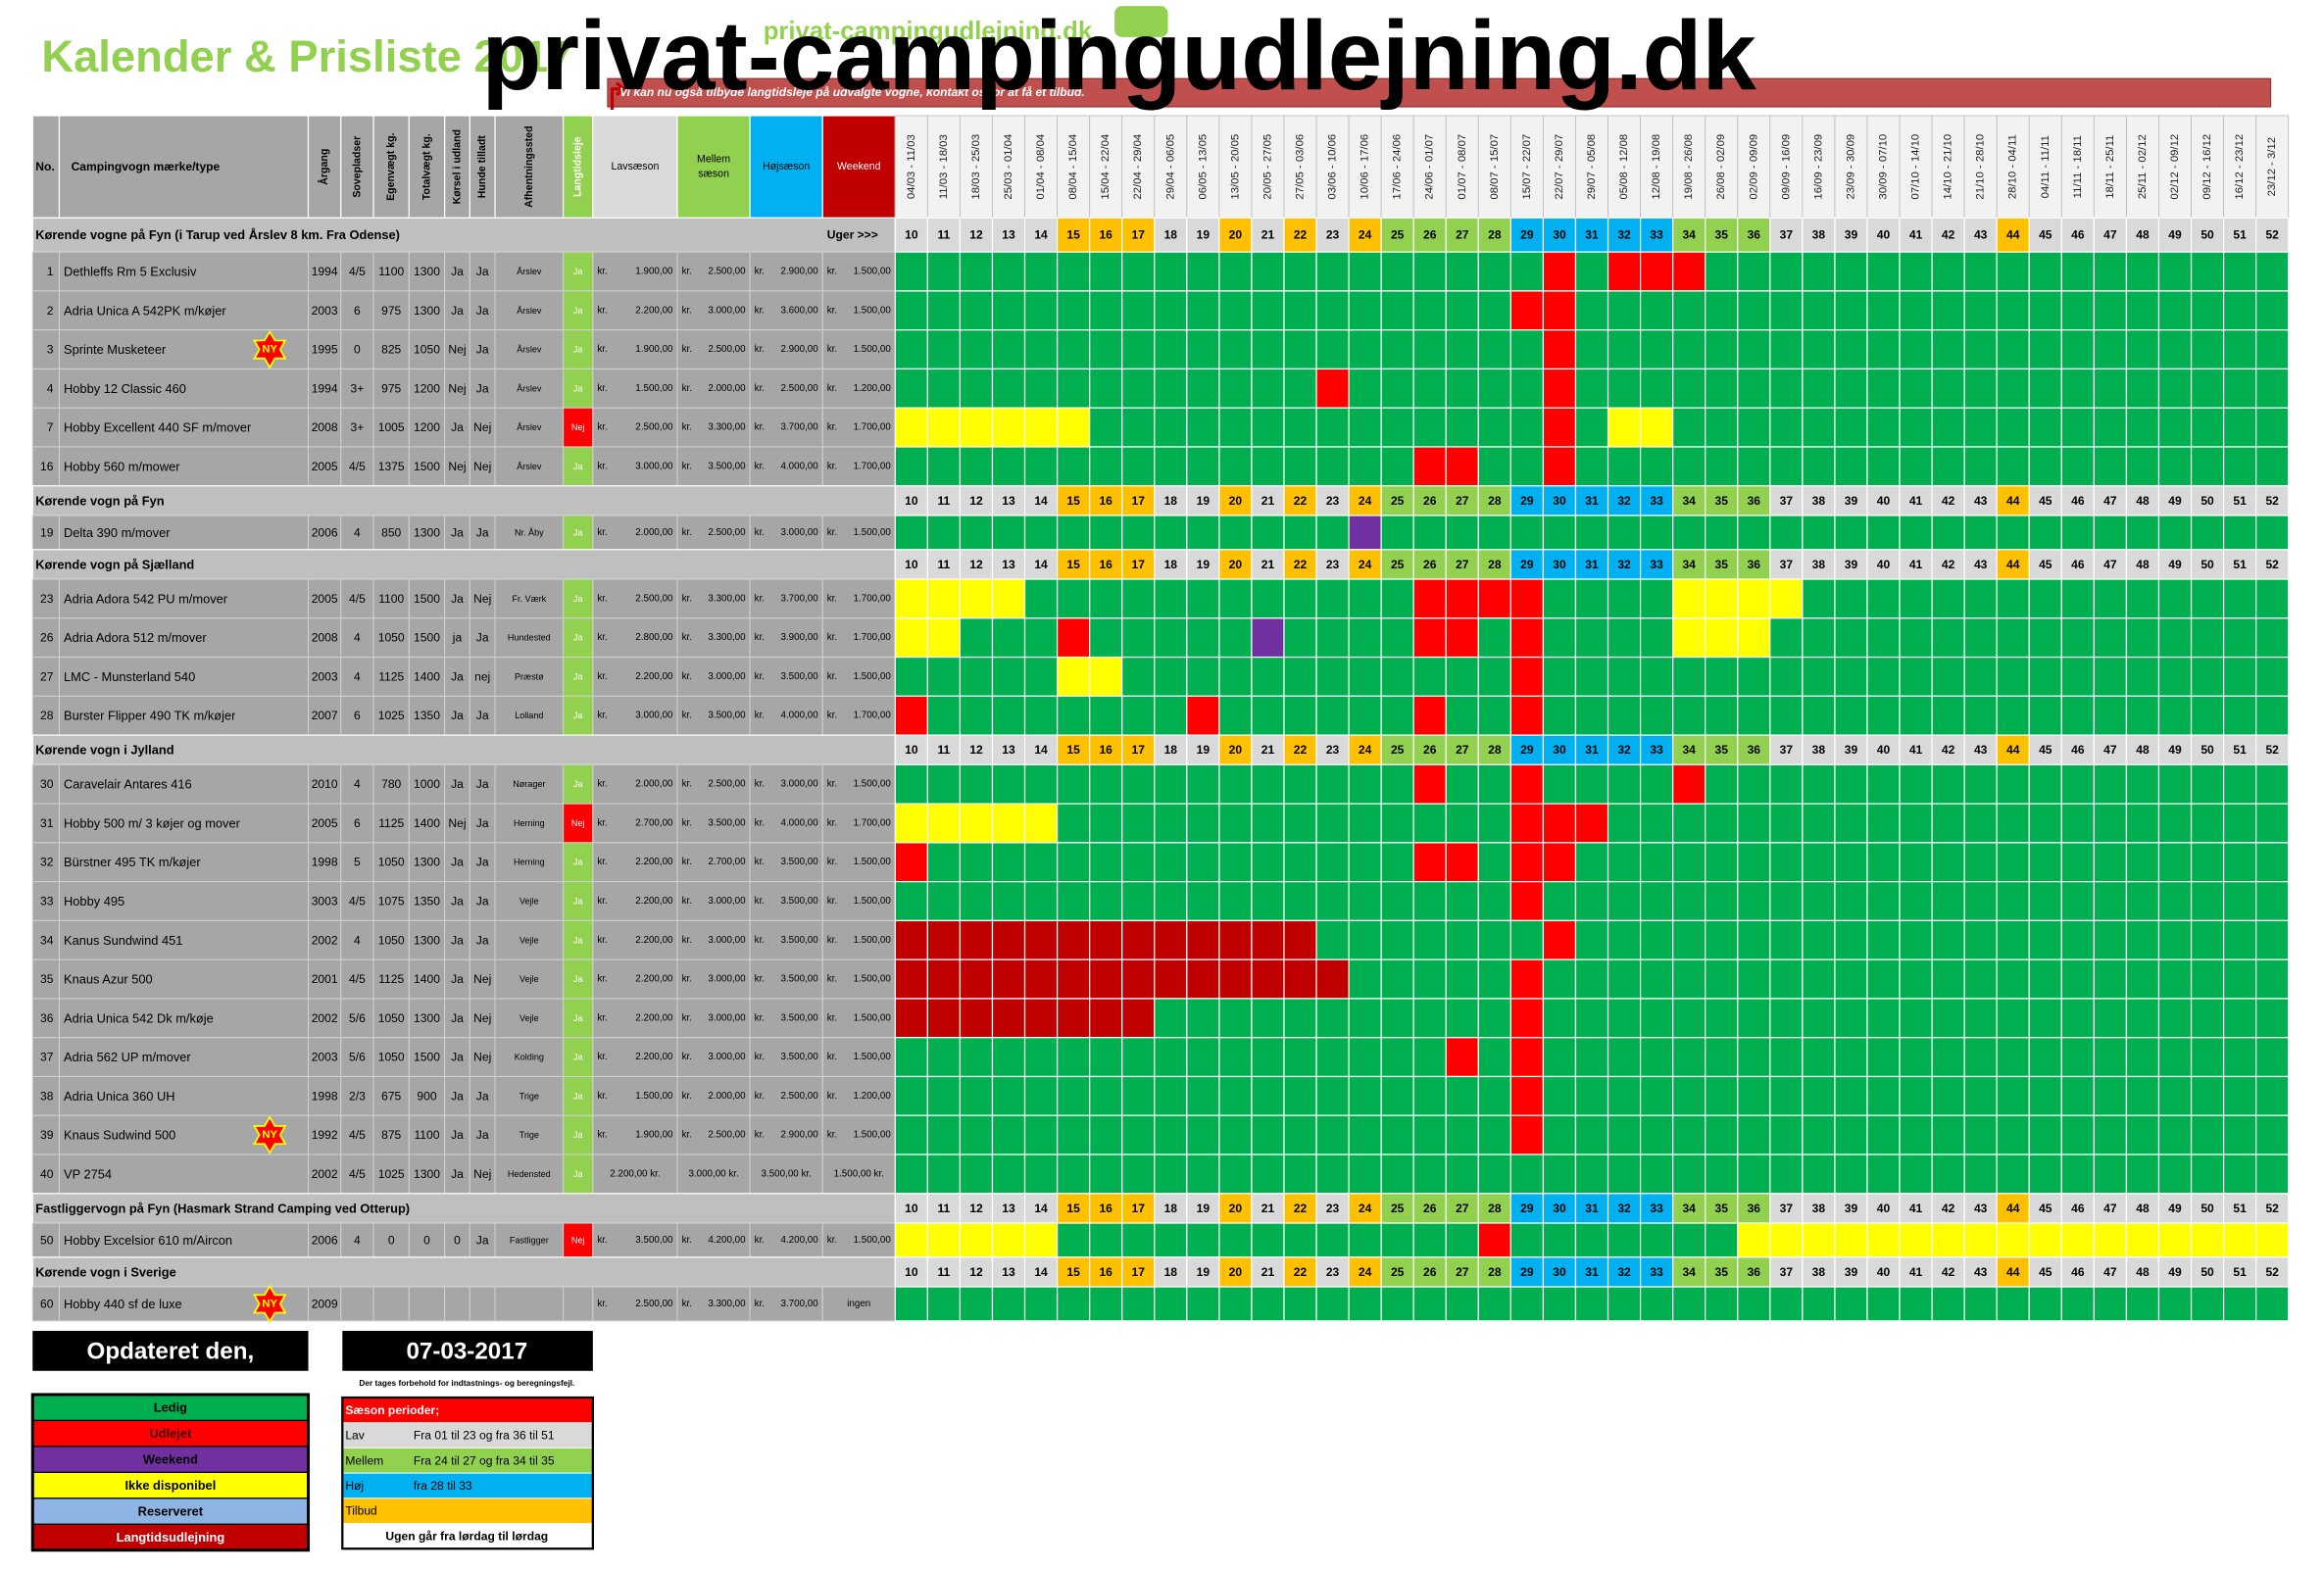 The width and height of the screenshot is (2324, 1571). What do you see at coordinates (687, 1304) in the screenshot?
I see `currency: kr.` at bounding box center [687, 1304].